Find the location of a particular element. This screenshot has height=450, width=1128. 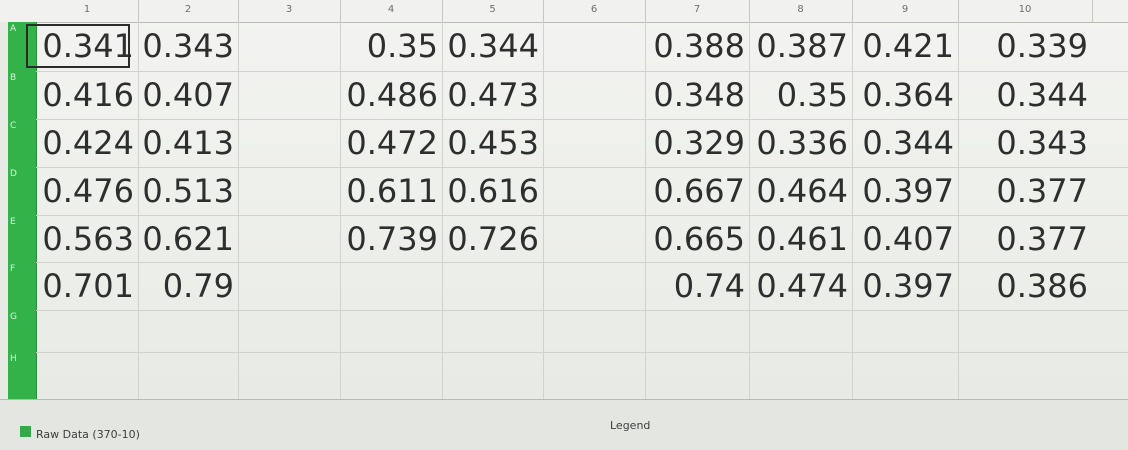

cell-A10: 0.339 is located at coordinates (1042, 46).